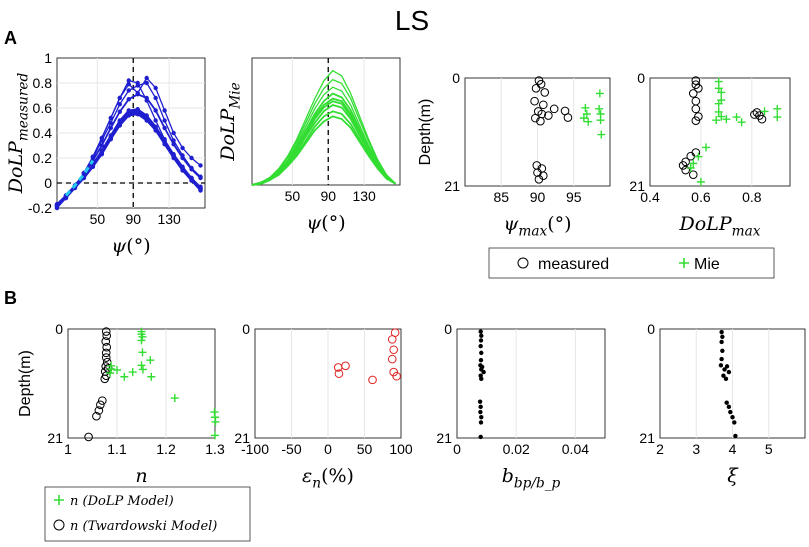 The height and width of the screenshot is (547, 809). What do you see at coordinates (43, 83) in the screenshot?
I see `chart-a1-ytick-label: 0.8` at bounding box center [43, 83].